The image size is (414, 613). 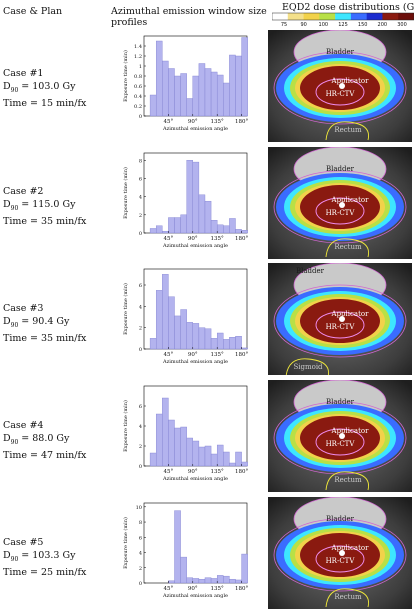 What do you see at coordinates (129, 22) in the screenshot?
I see `profiles-header-line2: profiles` at bounding box center [129, 22].